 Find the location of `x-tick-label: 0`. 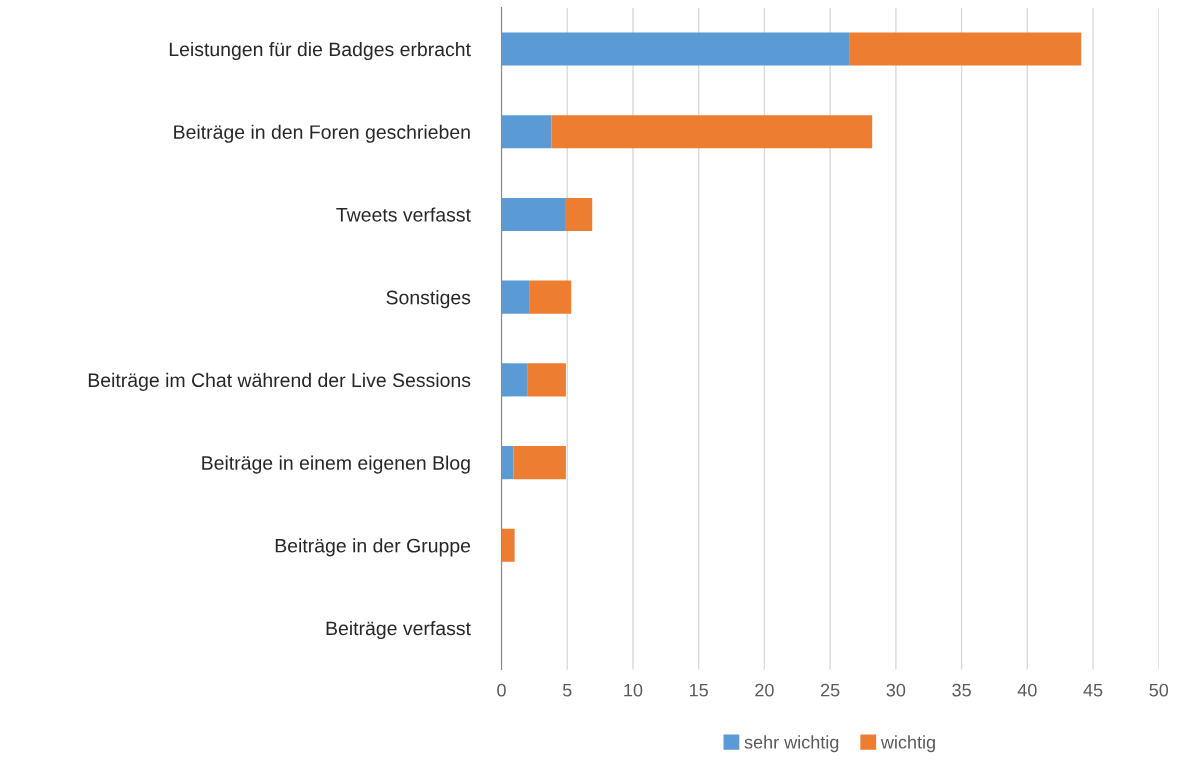

x-tick-label: 0 is located at coordinates (501, 690).